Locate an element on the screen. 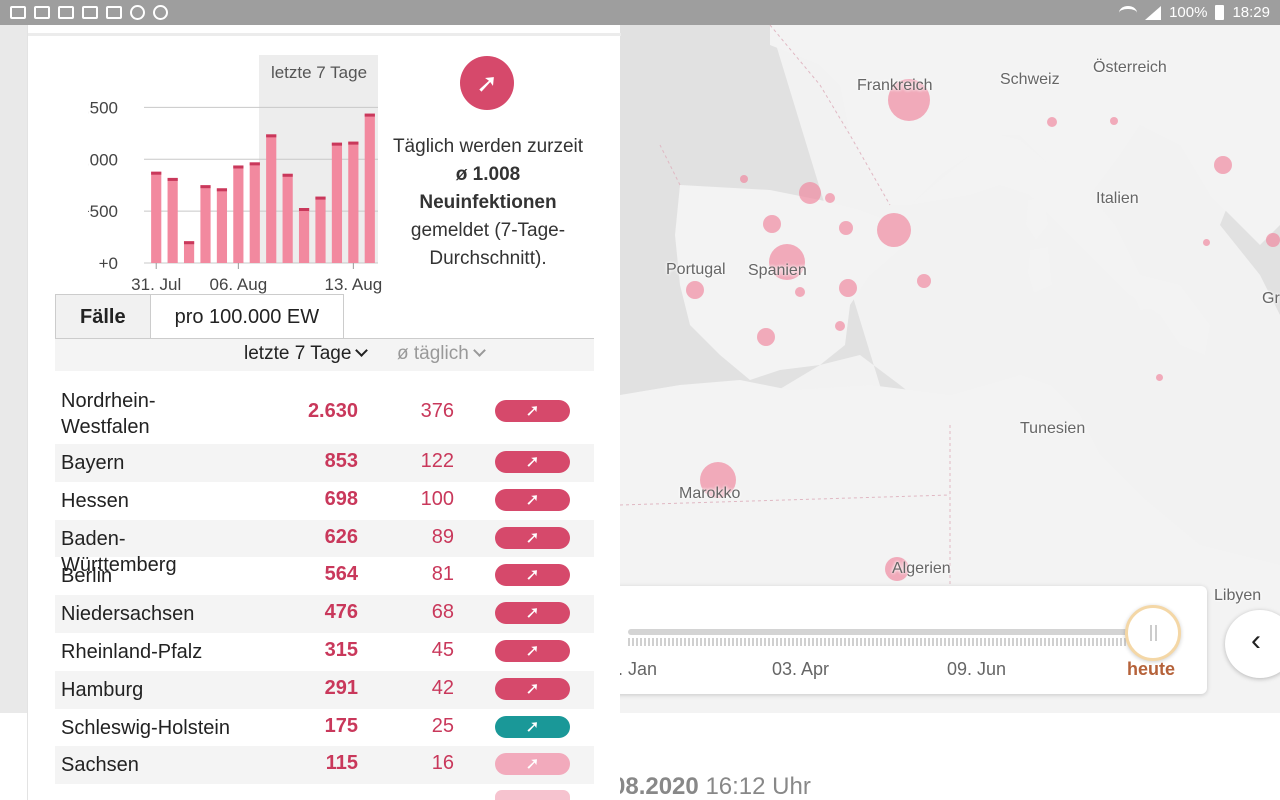 Image resolution: width=1280 pixels, height=800 pixels. table-row: Hamburg 291 42 ➚ is located at coordinates (324, 689).